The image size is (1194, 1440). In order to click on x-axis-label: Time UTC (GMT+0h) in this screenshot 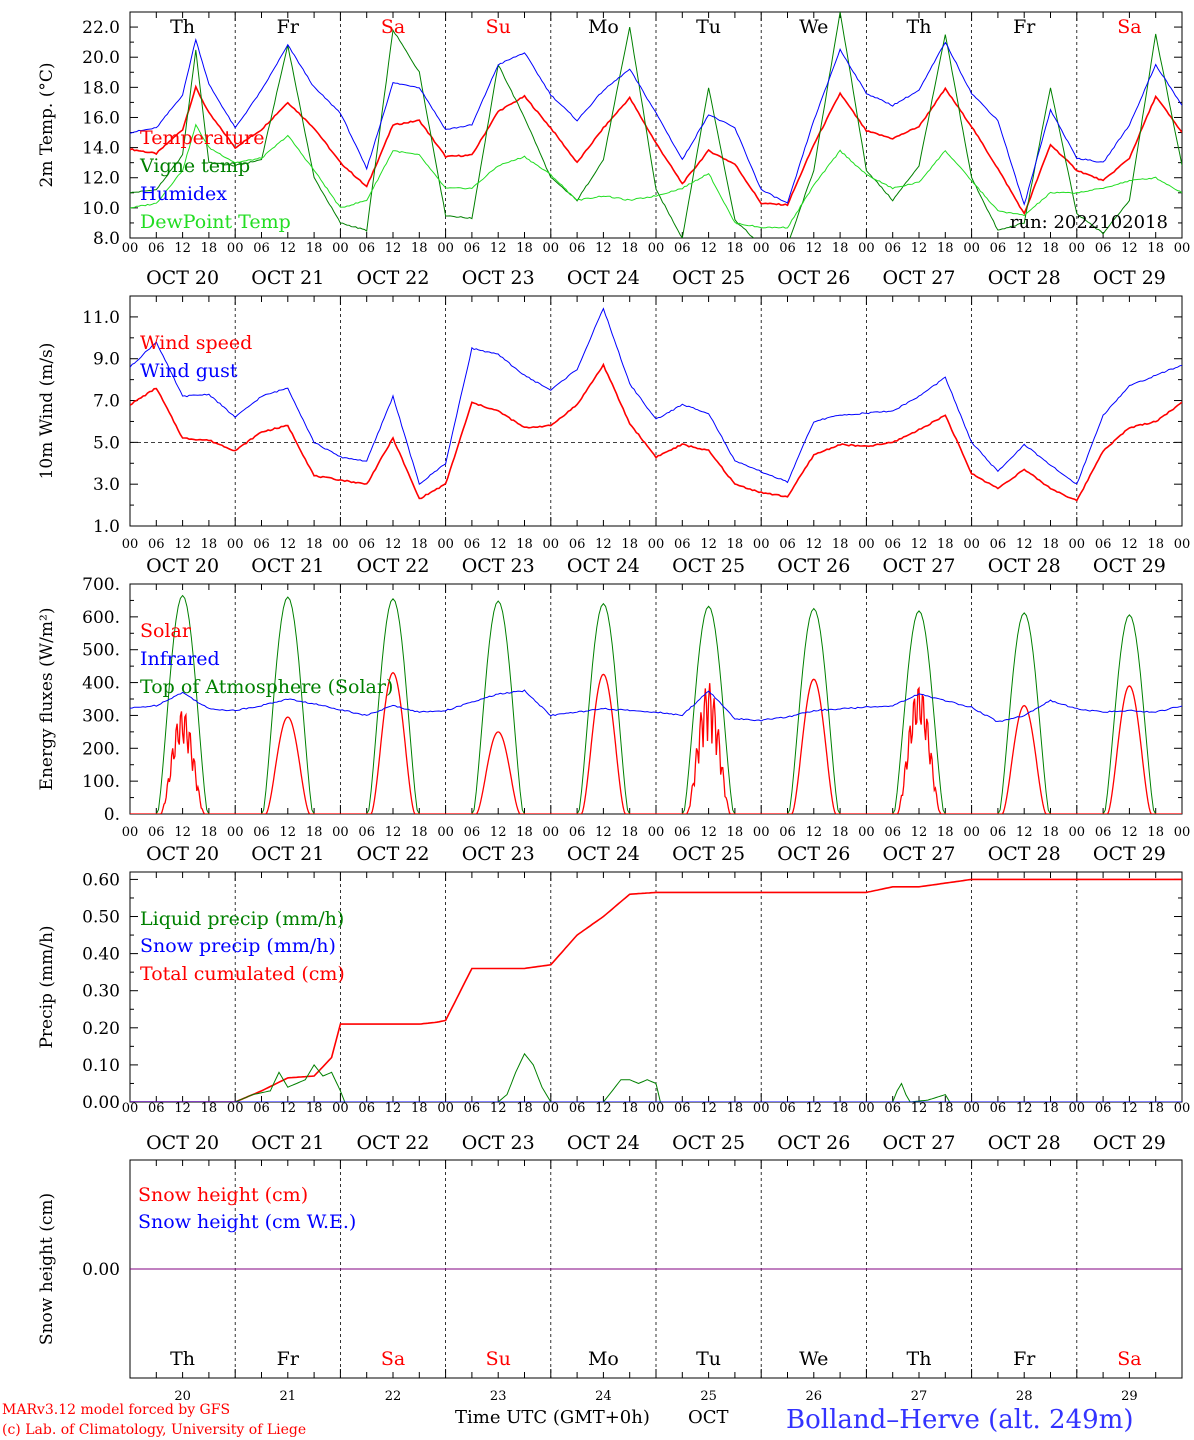, I will do `click(552, 1417)`.